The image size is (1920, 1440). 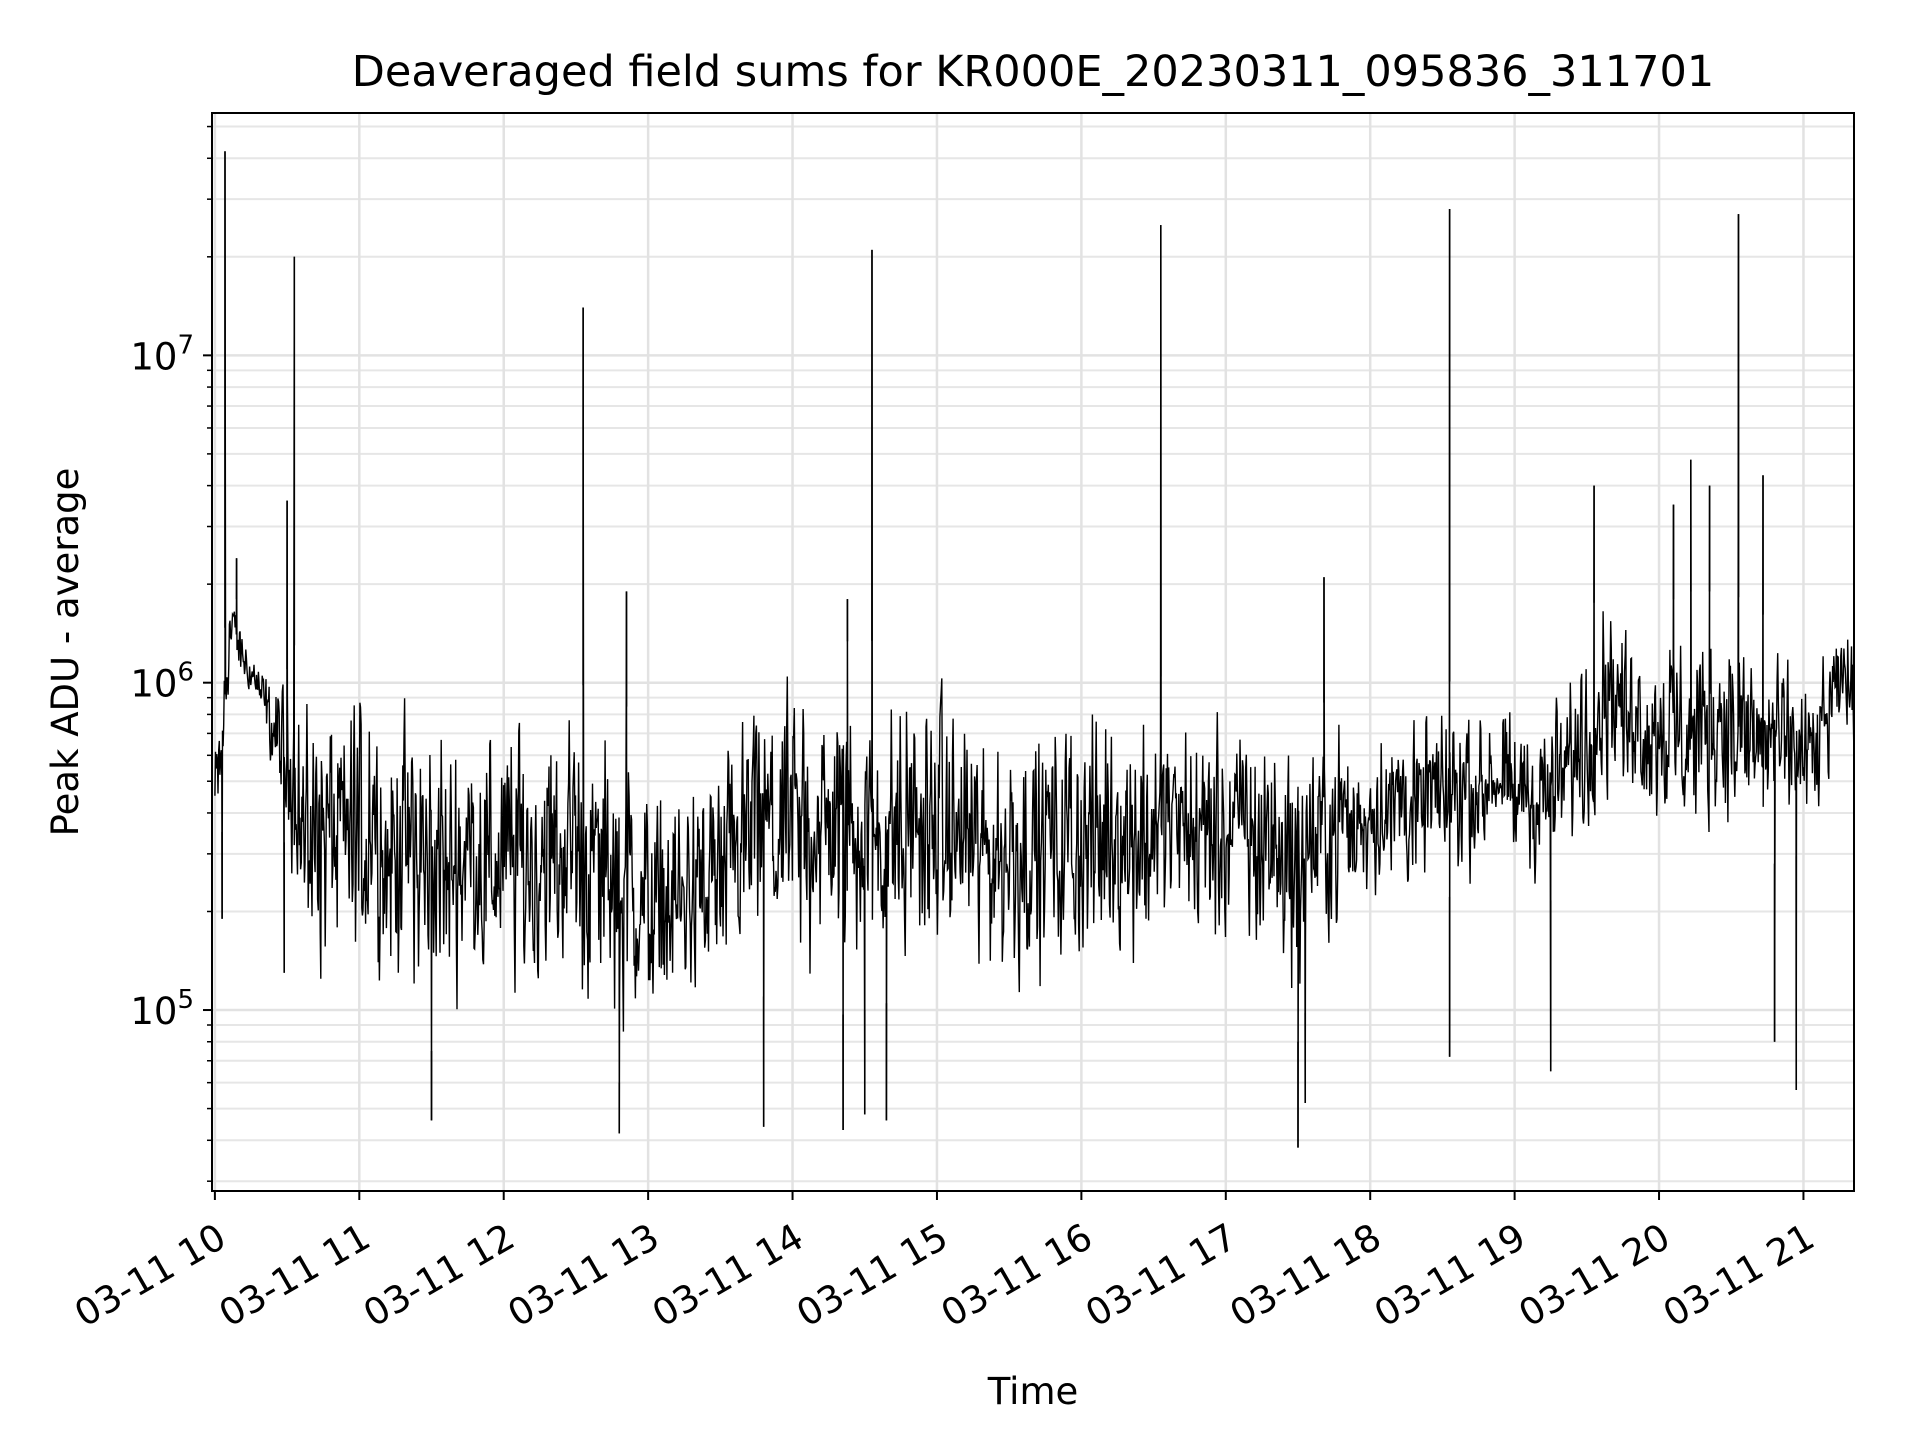 What do you see at coordinates (65, 652) in the screenshot?
I see `y-axis-label: Peak ADU - average` at bounding box center [65, 652].